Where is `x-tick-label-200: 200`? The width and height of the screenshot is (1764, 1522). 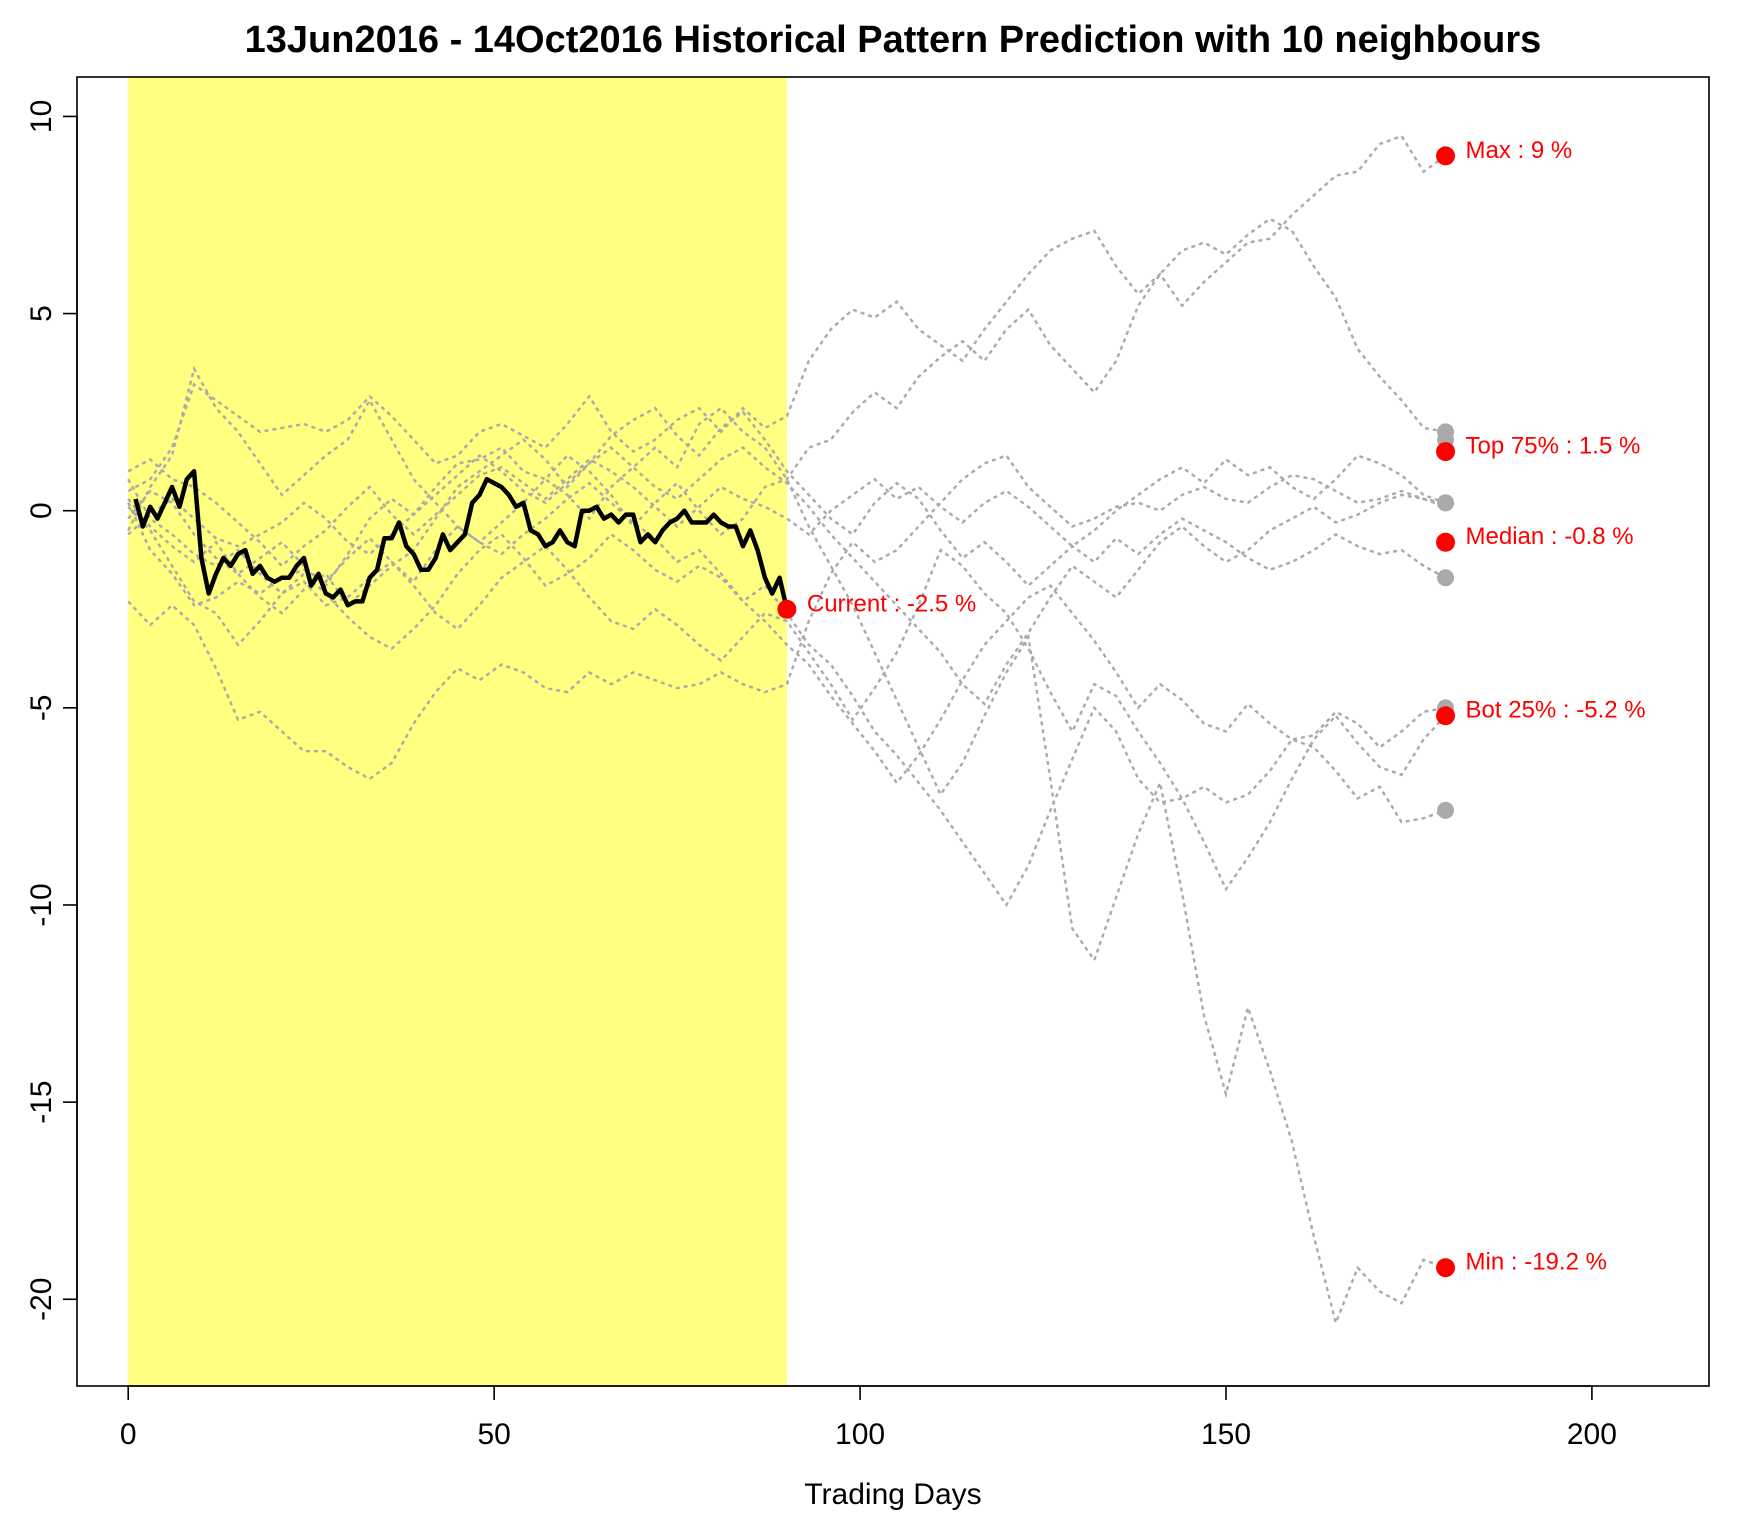
x-tick-label-200: 200 is located at coordinates (1592, 1434).